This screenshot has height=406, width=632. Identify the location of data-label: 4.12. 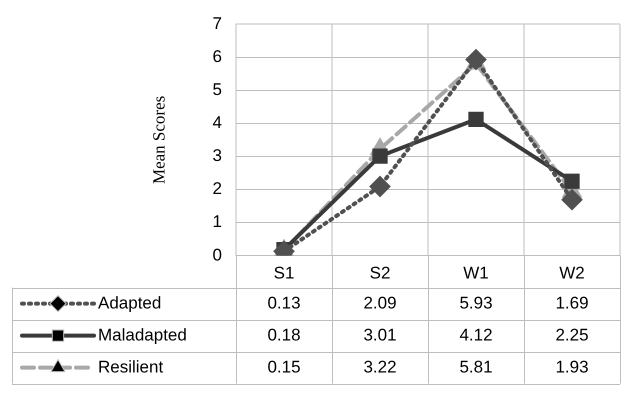
(476, 334).